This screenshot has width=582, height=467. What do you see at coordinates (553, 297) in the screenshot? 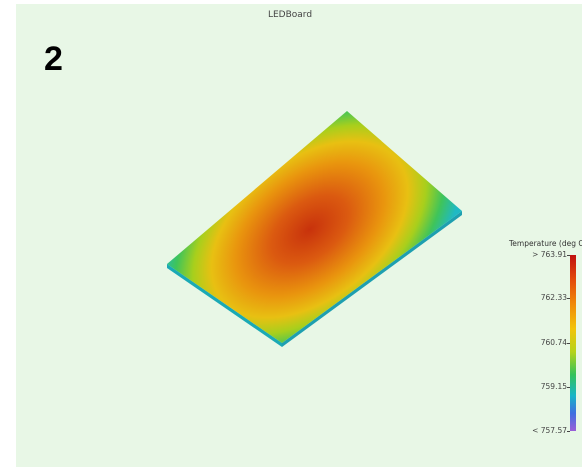
I see `legend-tick-2: 762.33` at bounding box center [553, 297].